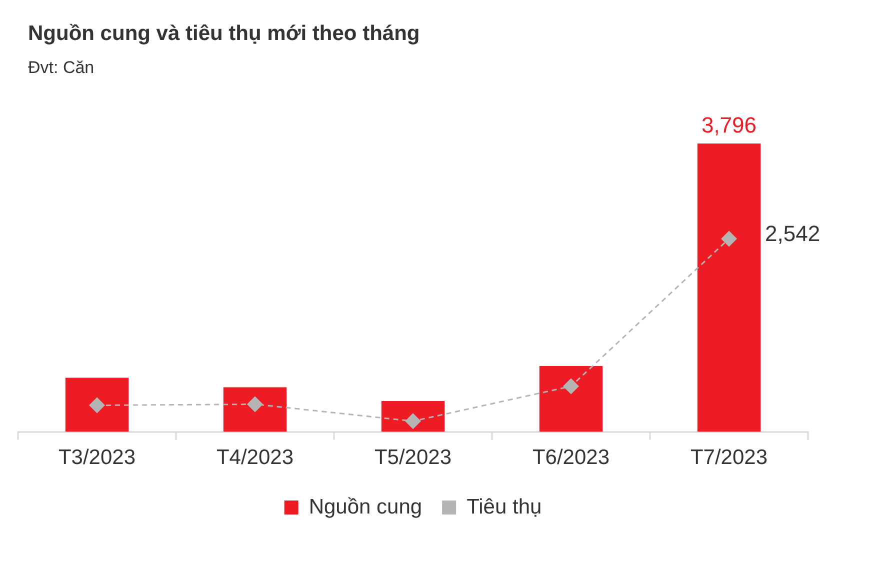 This screenshot has width=888, height=570. I want to click on x-tick-label: T4/2023, so click(255, 458).